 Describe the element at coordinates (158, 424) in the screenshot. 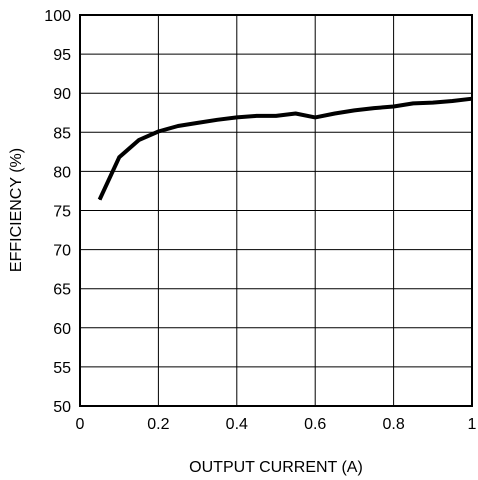

I see `x-tick-label: 0.2` at that location.